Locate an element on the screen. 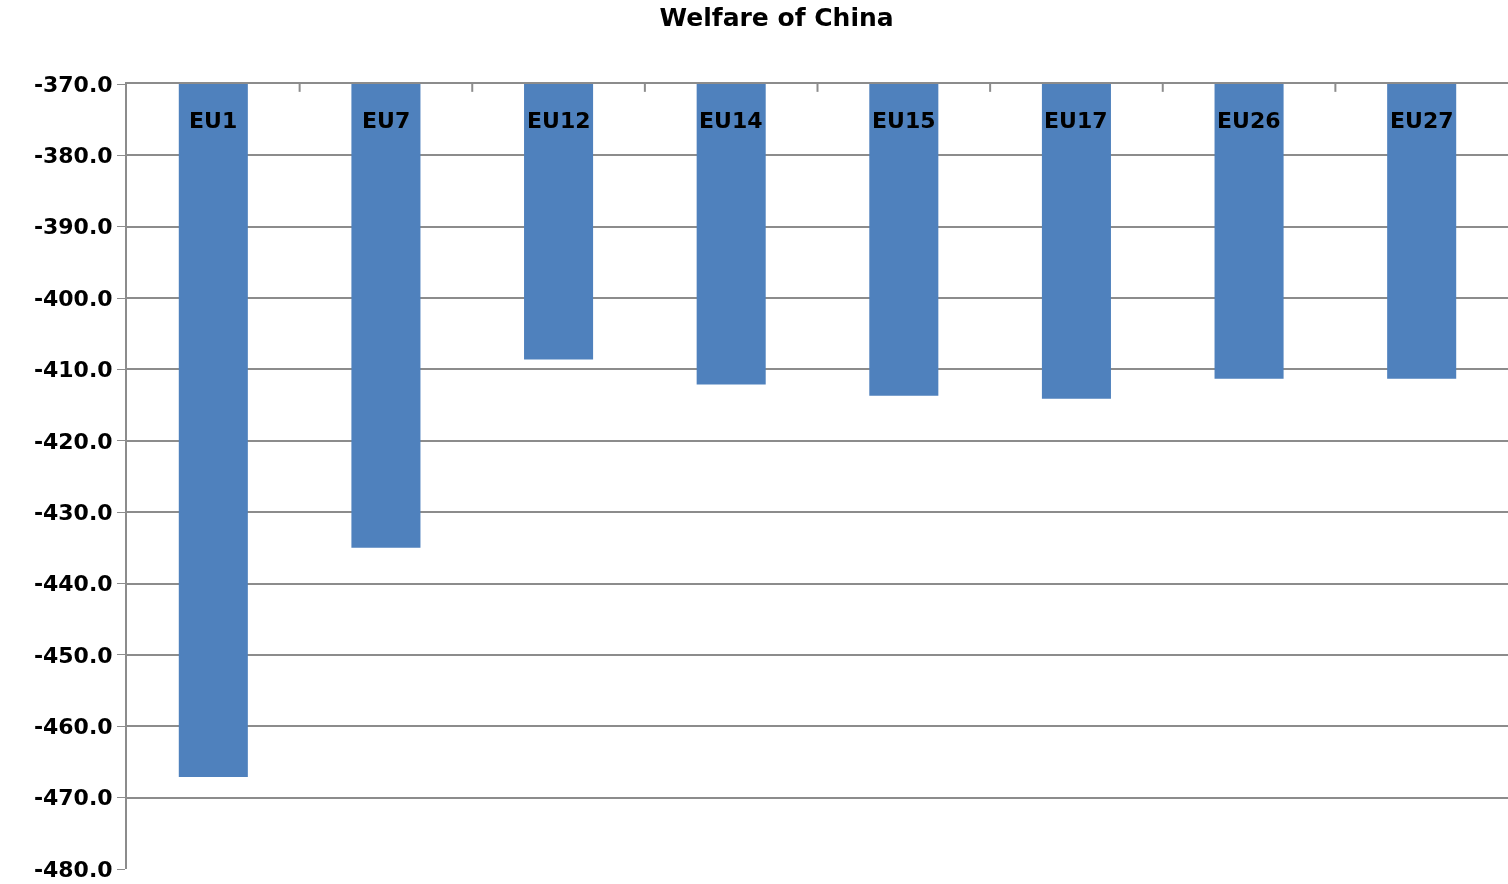  y-tick-label: -450.0 is located at coordinates (73, 655).